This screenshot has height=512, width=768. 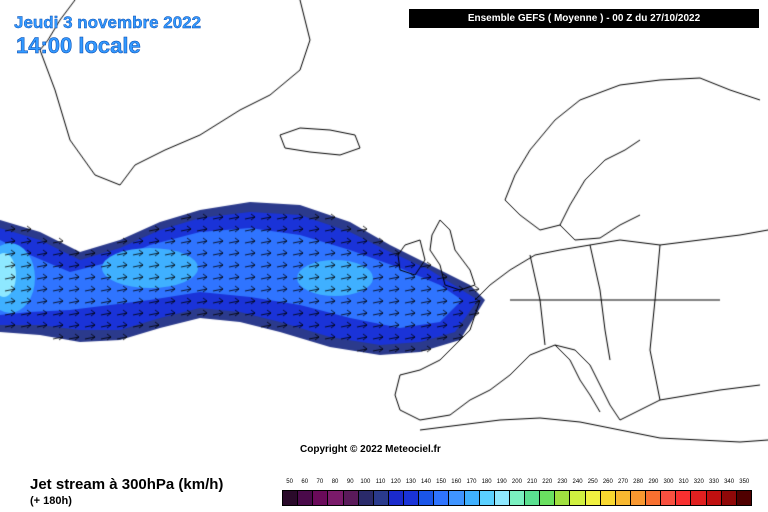 What do you see at coordinates (289, 482) in the screenshot?
I see `scale-label: 50` at bounding box center [289, 482].